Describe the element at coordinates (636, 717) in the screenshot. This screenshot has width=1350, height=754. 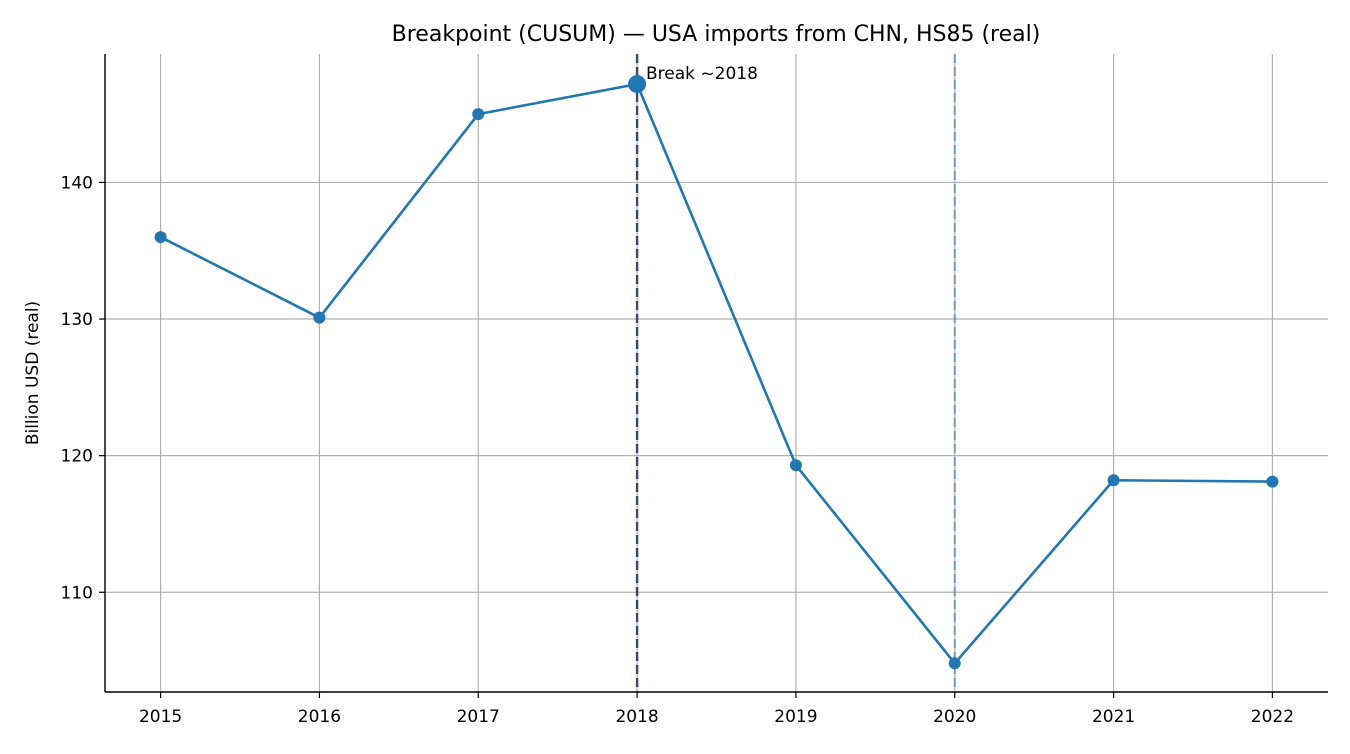
I see `x-tick-label: 2018` at that location.